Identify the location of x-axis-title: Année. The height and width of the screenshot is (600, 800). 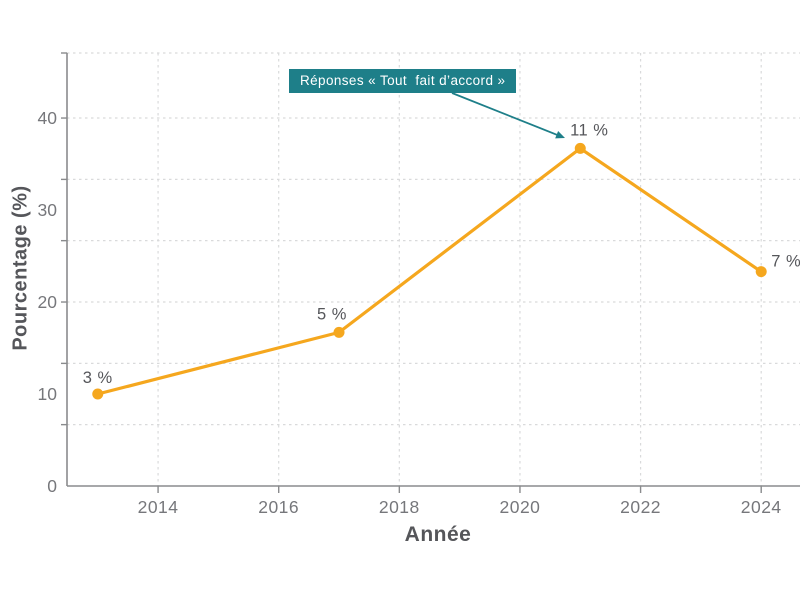
(438, 534).